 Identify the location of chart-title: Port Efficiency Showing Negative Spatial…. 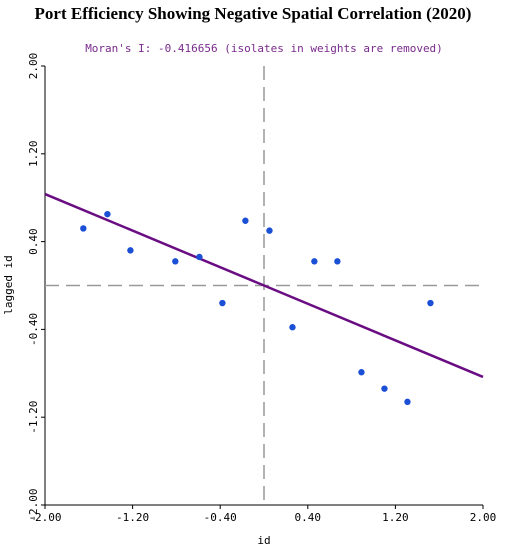
(253, 13).